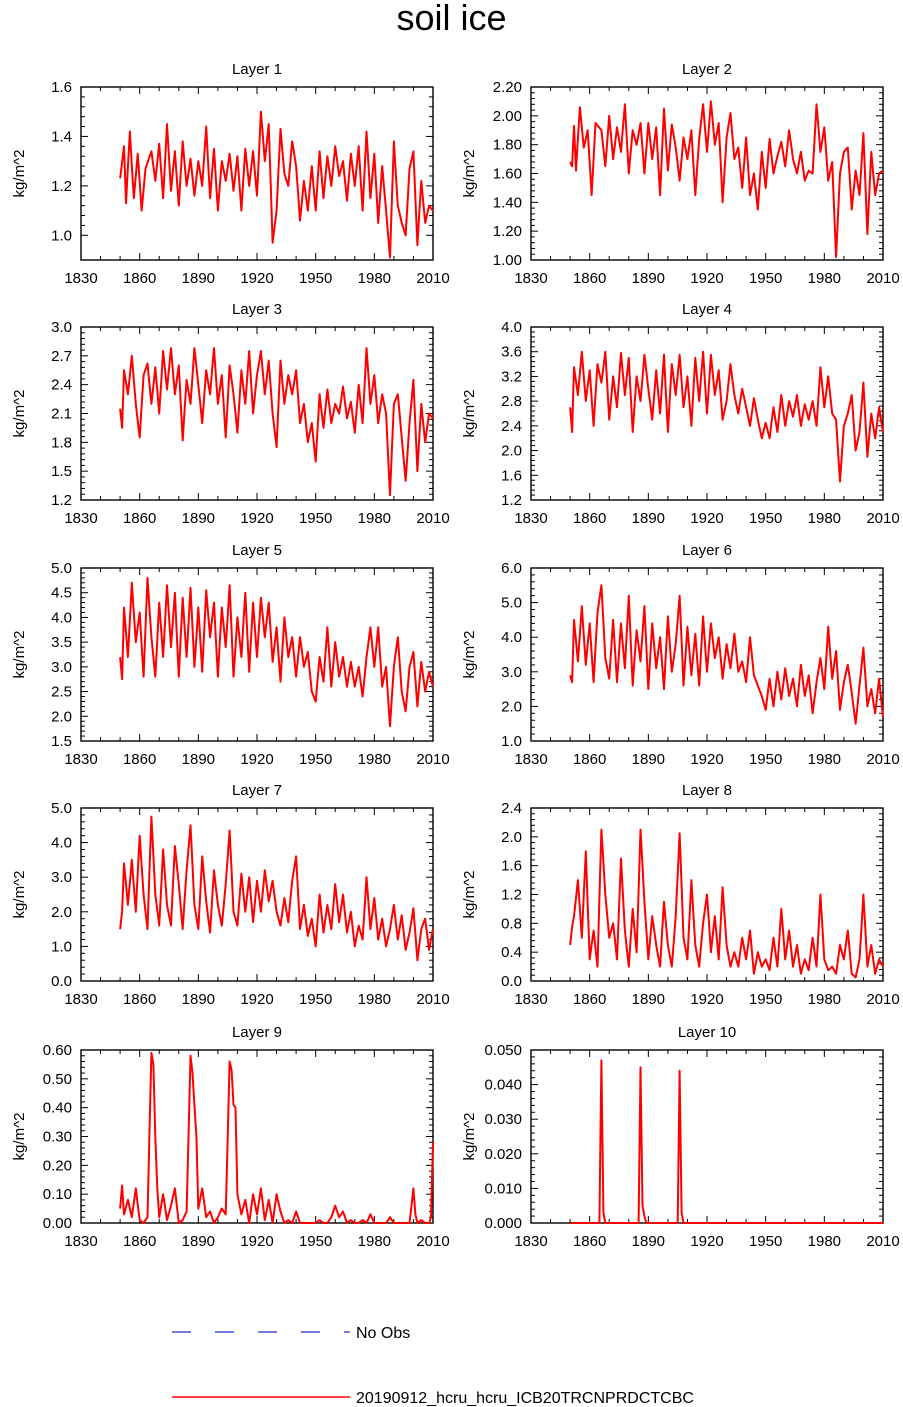 The height and width of the screenshot is (1407, 903). Describe the element at coordinates (139, 759) in the screenshot. I see `layer-5-xtick-label: 1860` at that location.